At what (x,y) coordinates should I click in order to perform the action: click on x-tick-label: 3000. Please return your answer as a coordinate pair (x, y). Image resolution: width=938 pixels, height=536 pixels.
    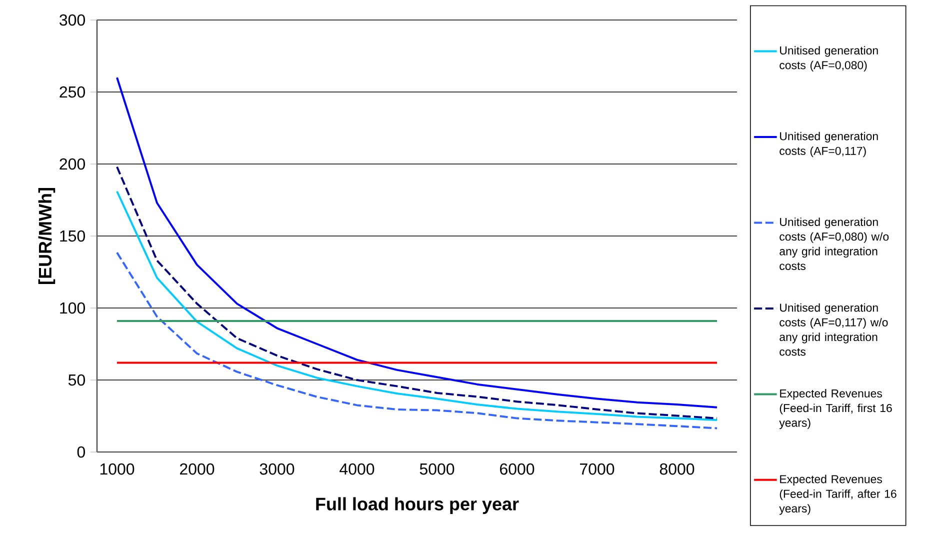
    Looking at the image, I should click on (277, 469).